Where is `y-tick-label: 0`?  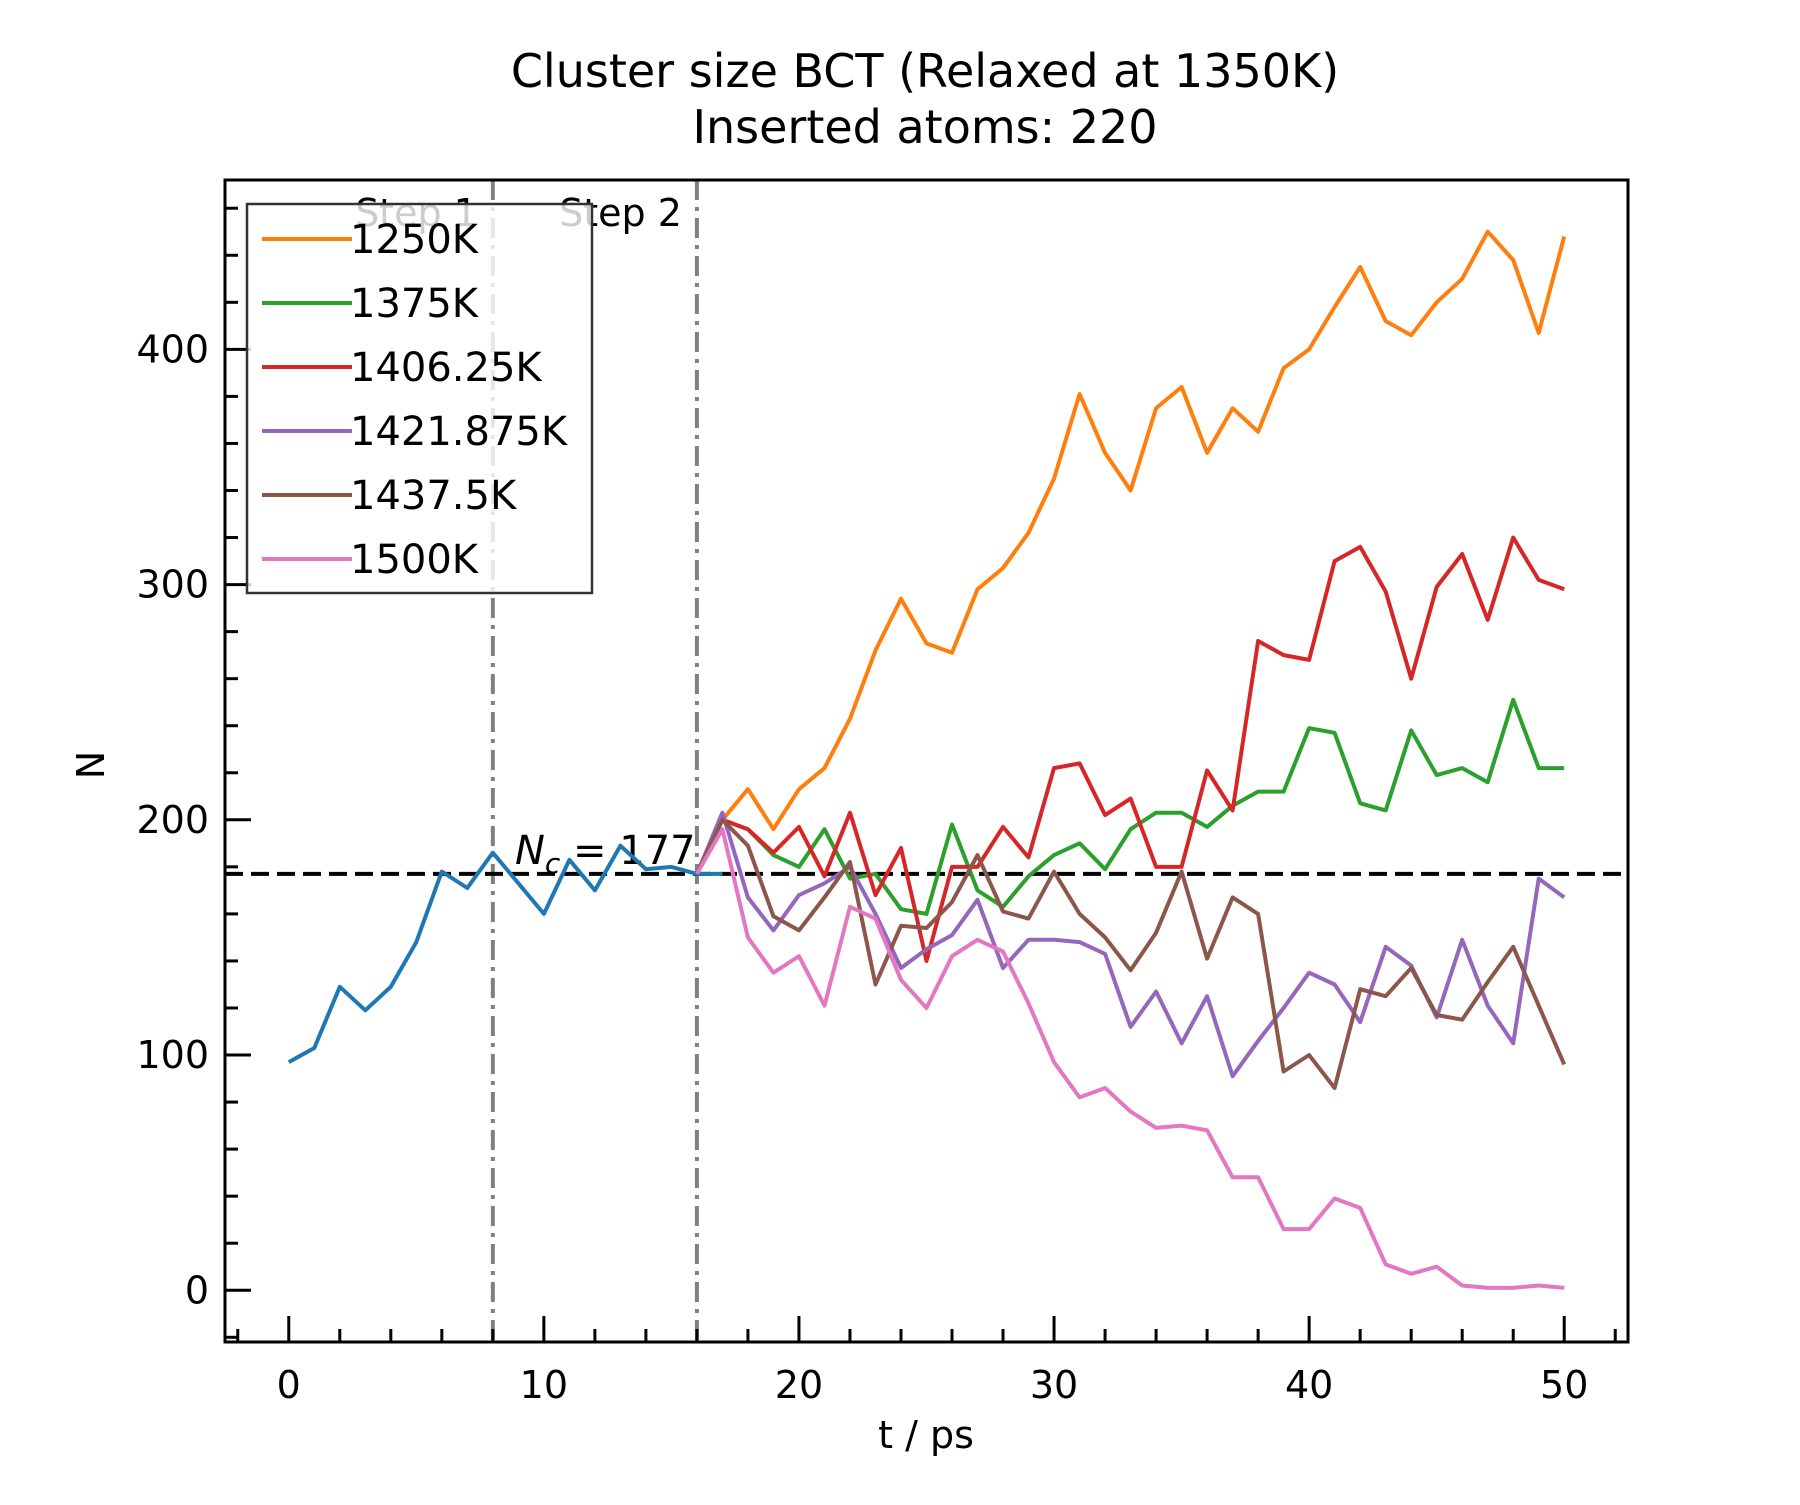 y-tick-label: 0 is located at coordinates (197, 1290).